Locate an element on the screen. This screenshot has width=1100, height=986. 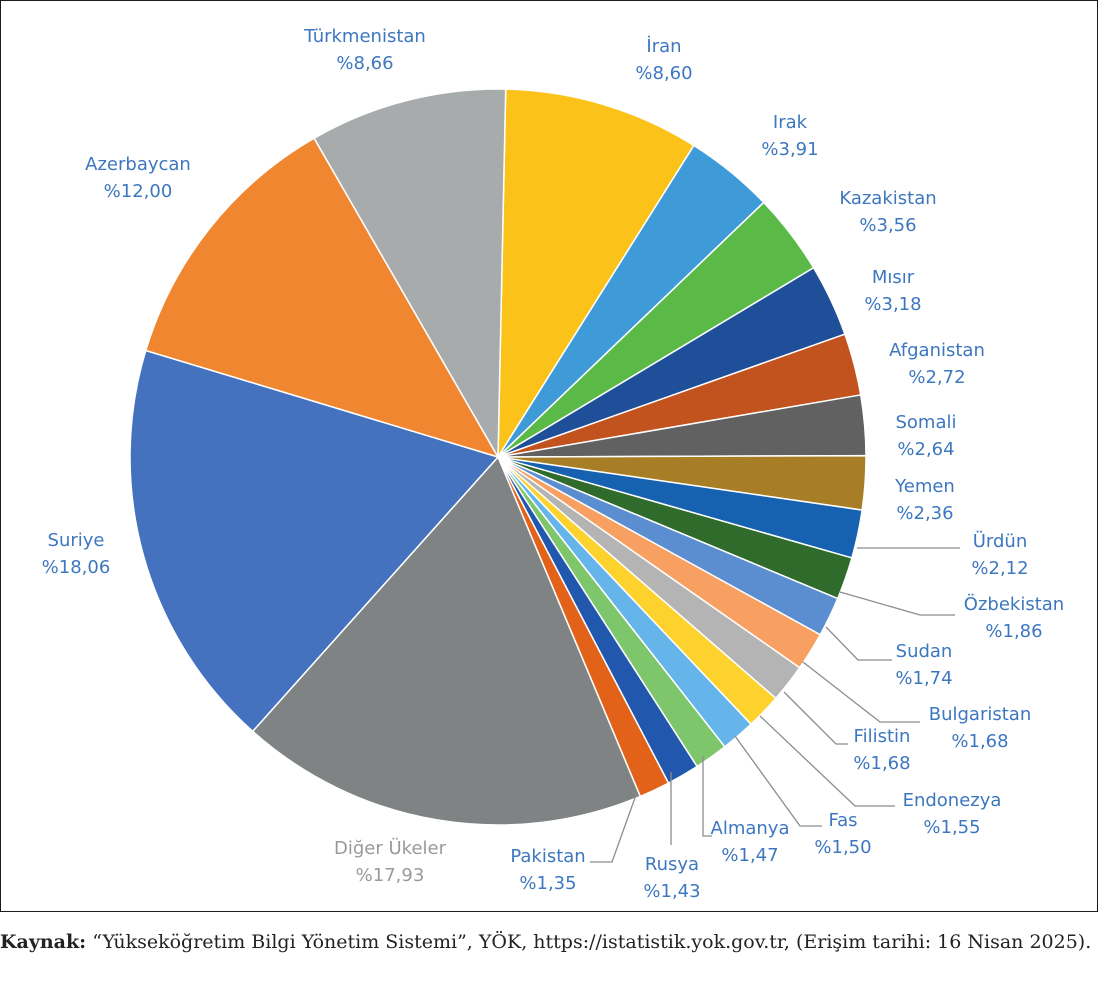
slice-label: Diğer Ükeler is located at coordinates (390, 848).